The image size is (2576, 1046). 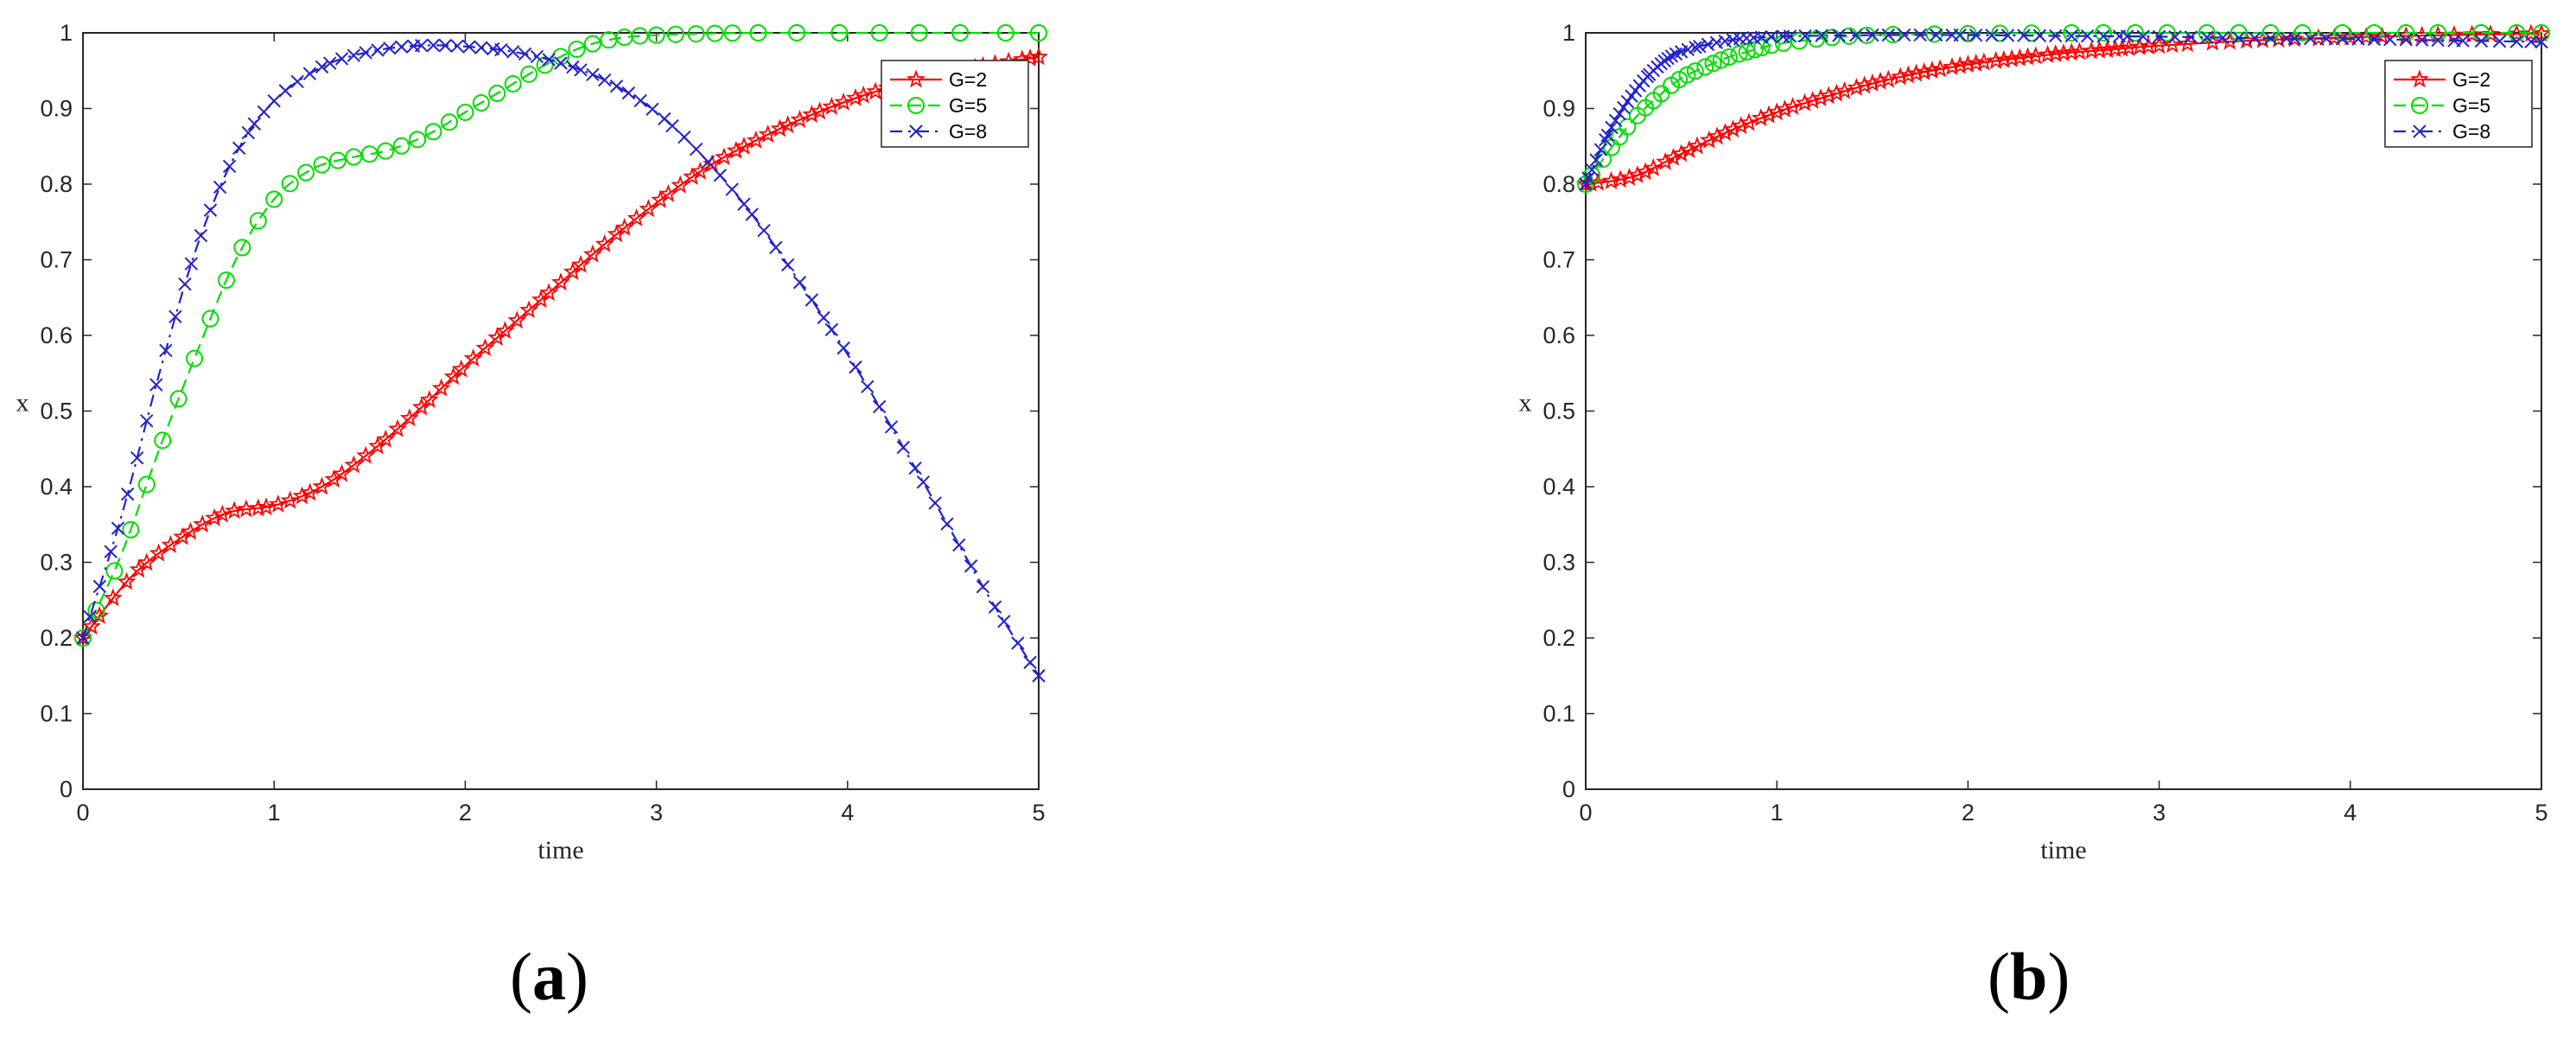 What do you see at coordinates (1559, 563) in the screenshot?
I see `y-tick-label: 0.3` at bounding box center [1559, 563].